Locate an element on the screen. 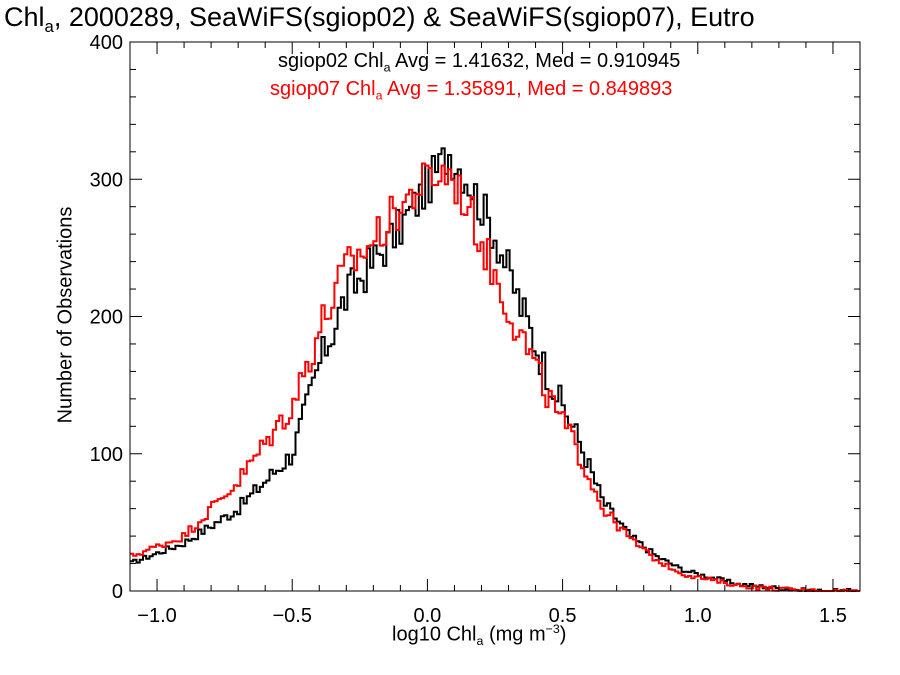 Image resolution: width=900 pixels, height=675 pixels. y-tick-label: 200 is located at coordinates (106, 318).